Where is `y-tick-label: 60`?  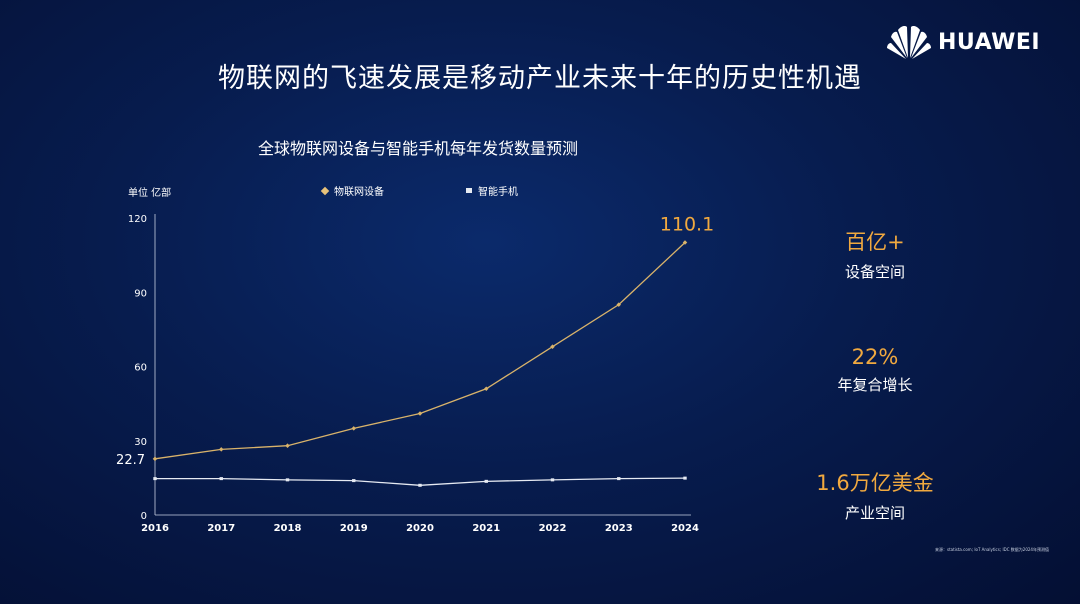 y-tick-label: 60 is located at coordinates (140, 368).